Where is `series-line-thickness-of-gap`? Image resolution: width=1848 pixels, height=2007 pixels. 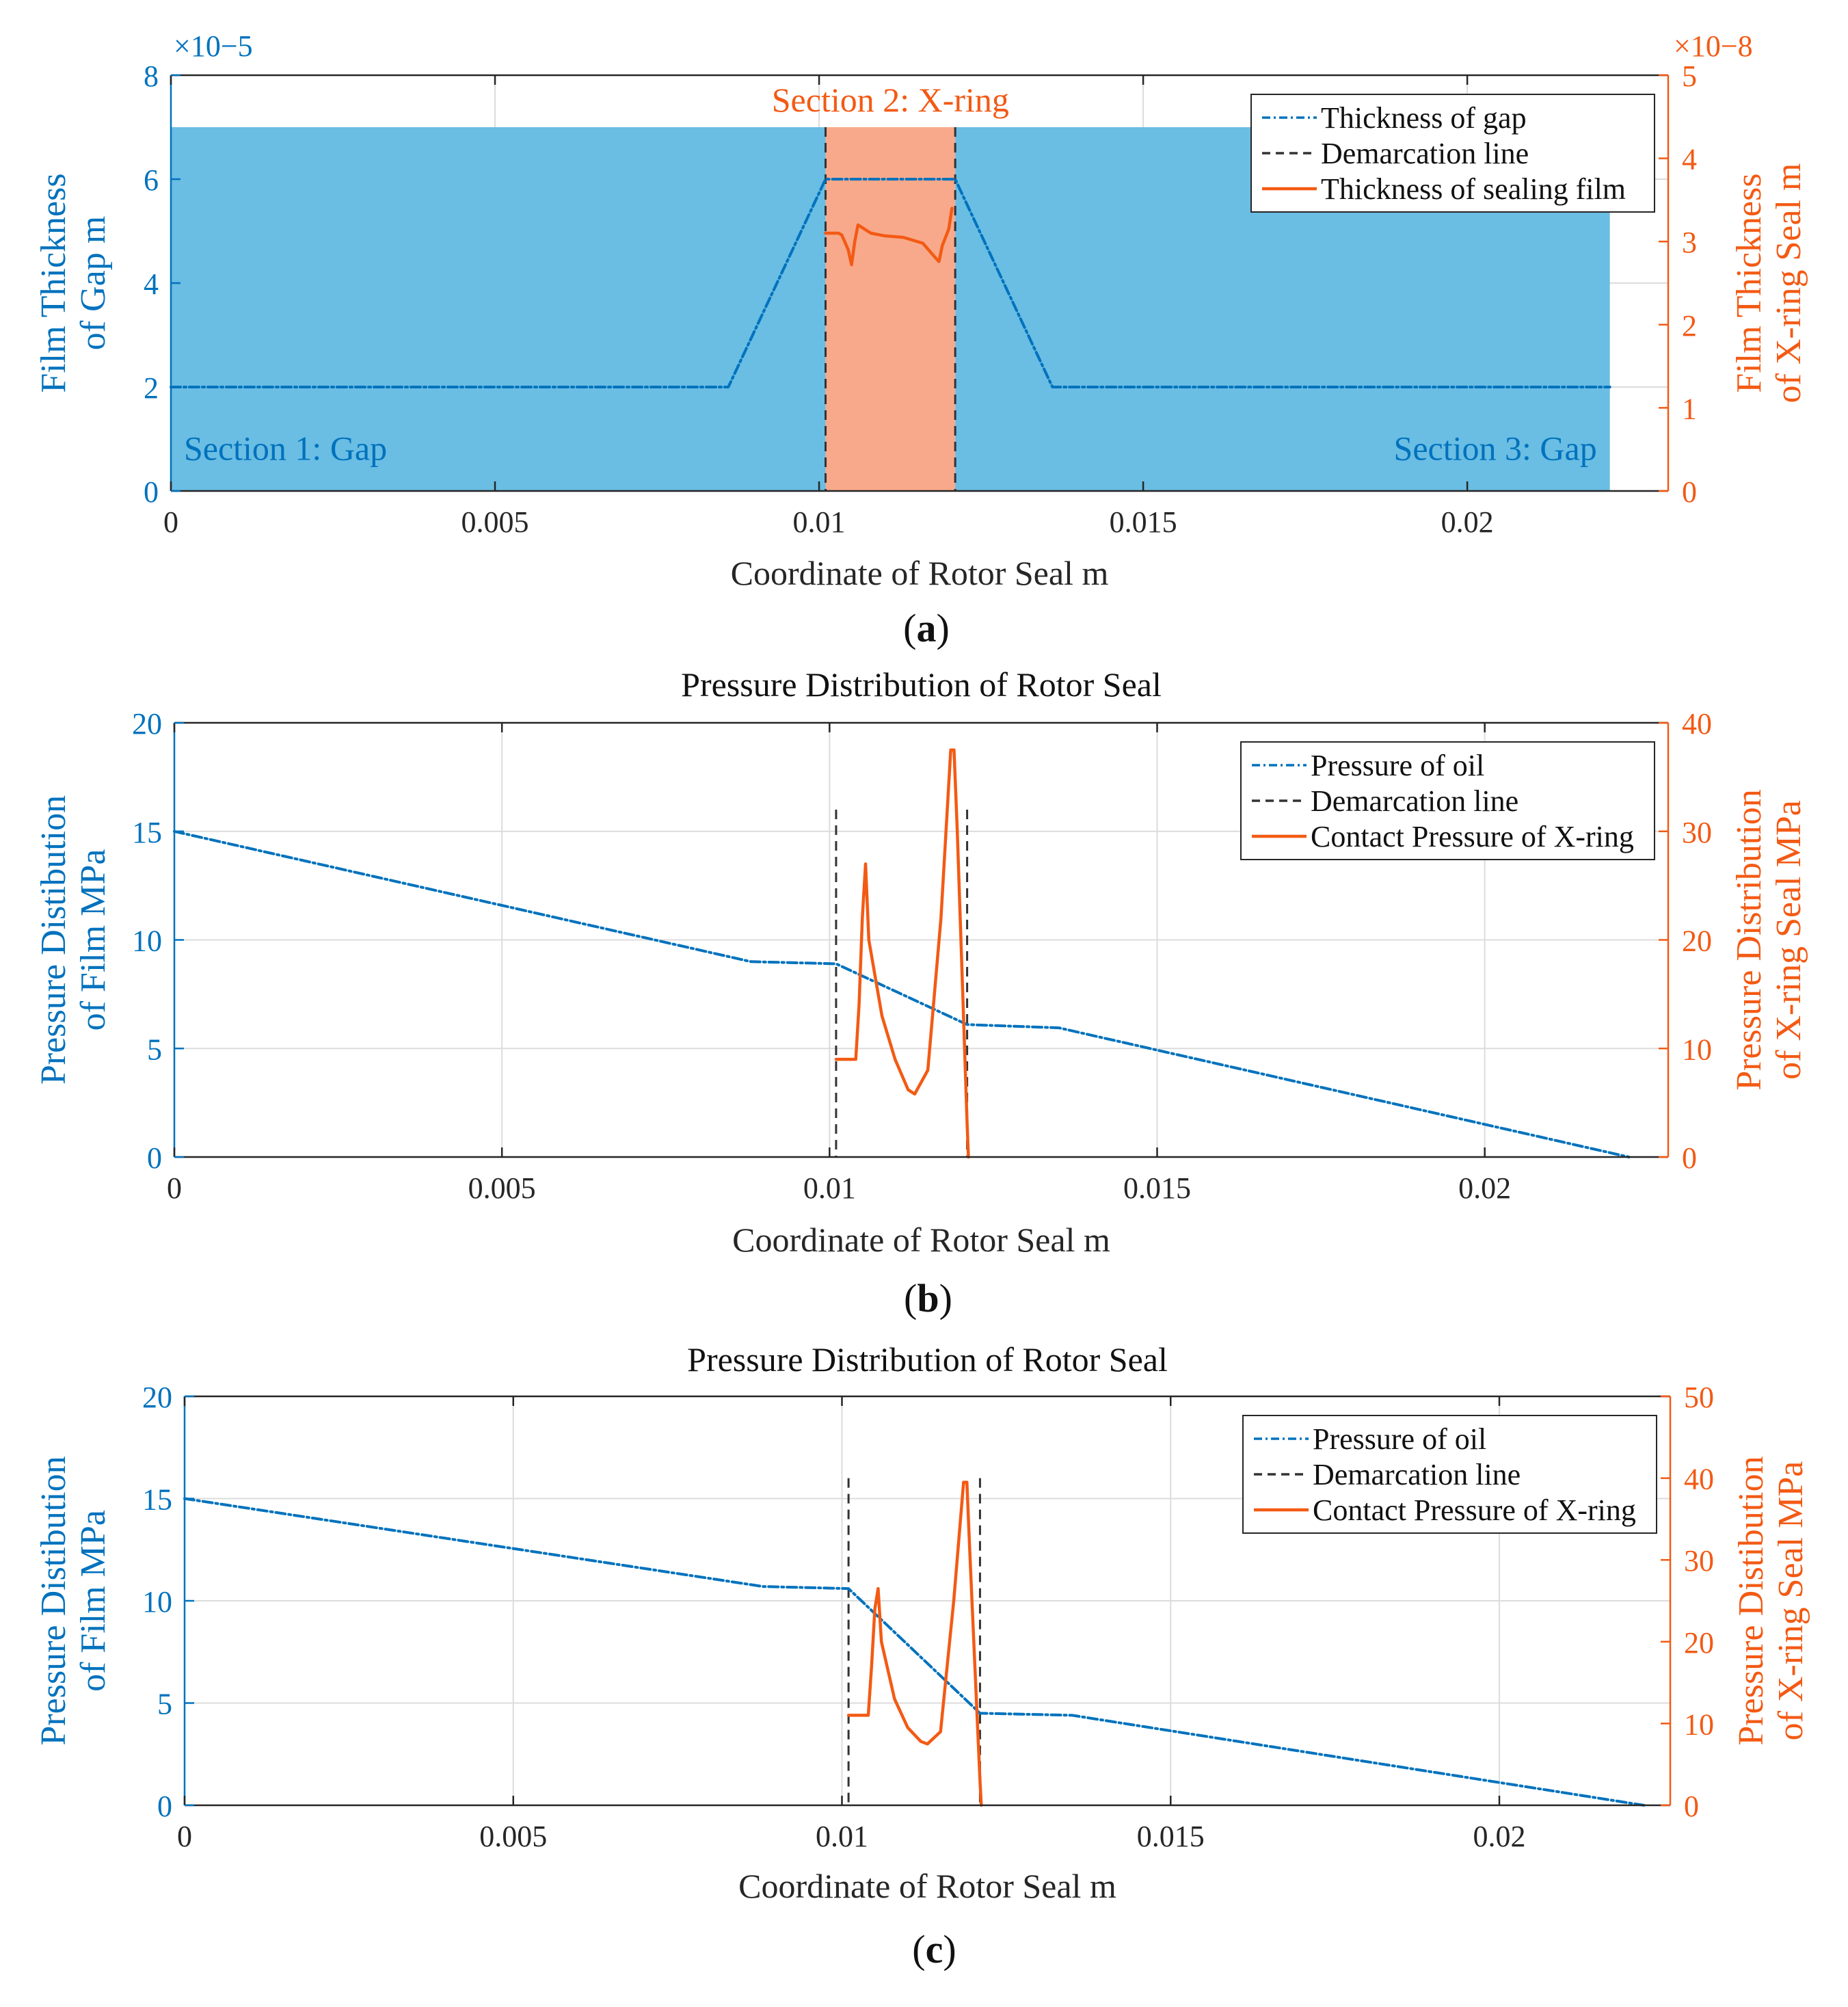
series-line-thickness-of-gap is located at coordinates (890, 283).